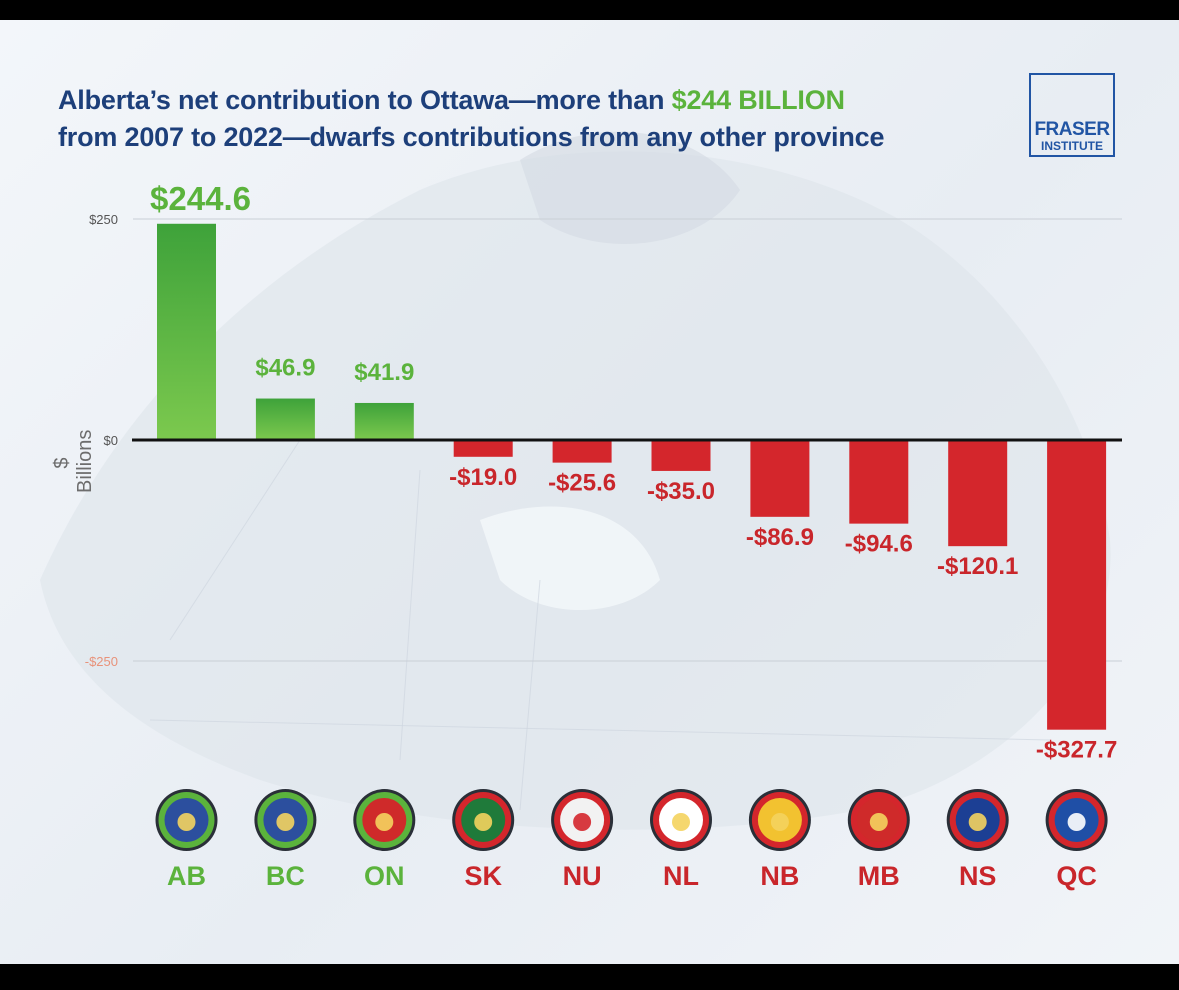 This screenshot has height=990, width=1179. What do you see at coordinates (285, 820) in the screenshot?
I see `british-columbia-flag-icon` at bounding box center [285, 820].